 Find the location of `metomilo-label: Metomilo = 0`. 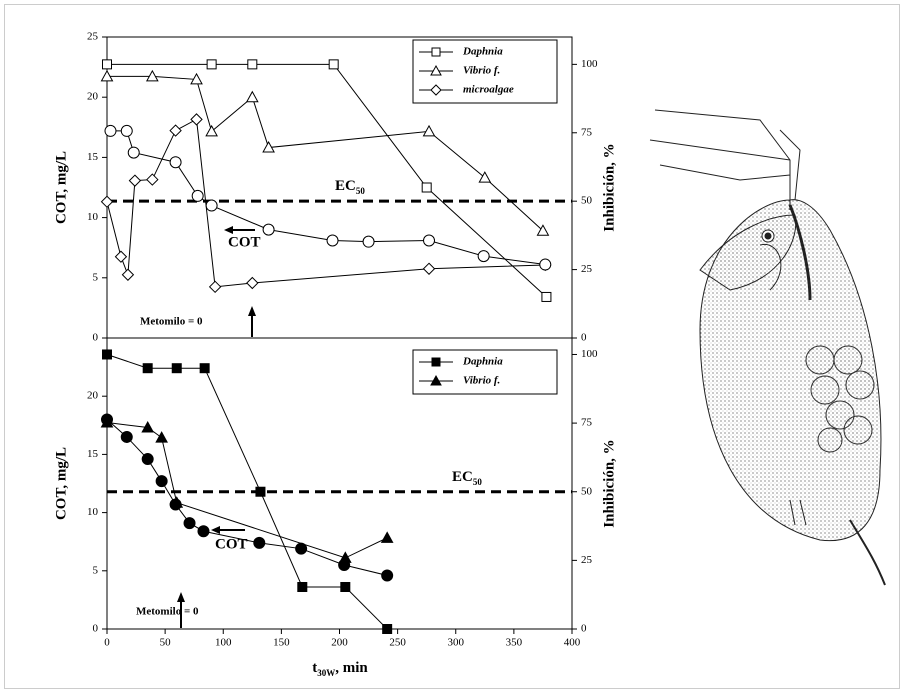

metomilo-label: Metomilo = 0 is located at coordinates (171, 322).